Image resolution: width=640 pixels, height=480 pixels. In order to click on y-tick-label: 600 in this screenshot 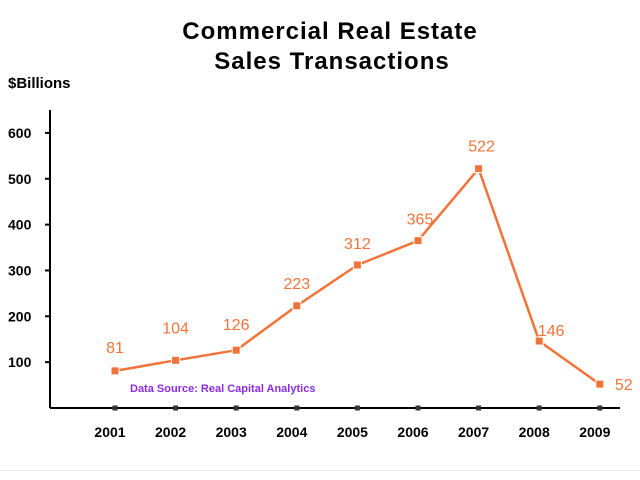, I will do `click(20, 133)`.